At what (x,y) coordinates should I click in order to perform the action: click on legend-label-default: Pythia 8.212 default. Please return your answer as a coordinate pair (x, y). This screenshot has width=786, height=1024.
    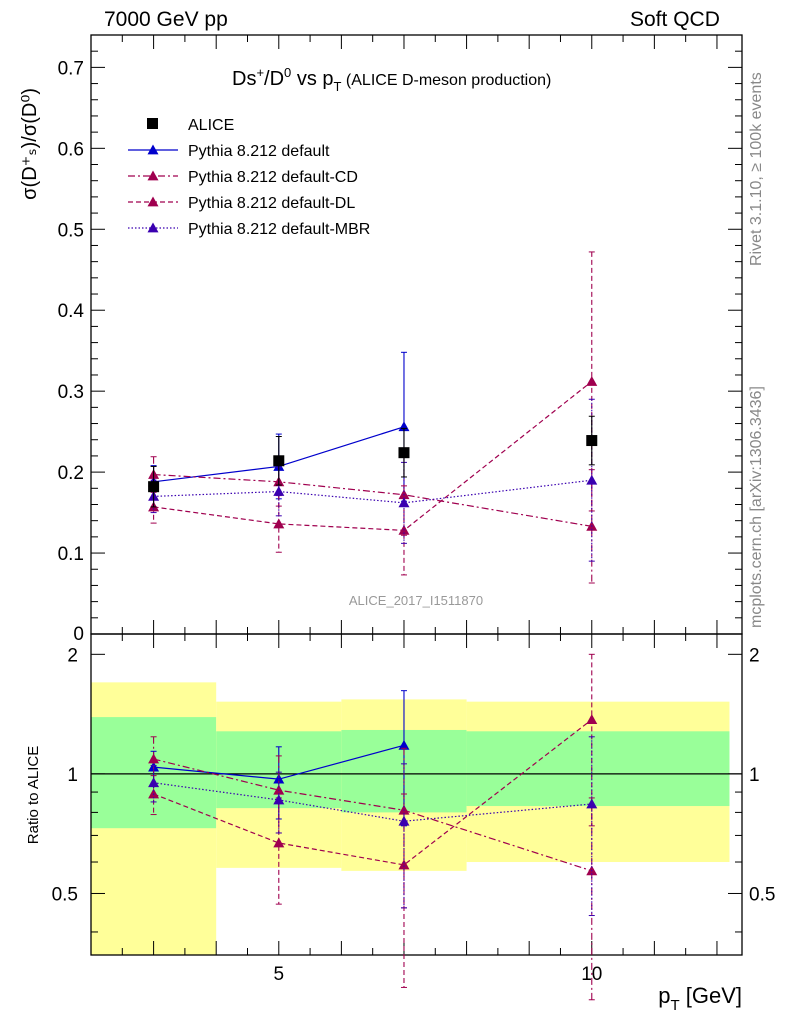
    Looking at the image, I should click on (259, 151).